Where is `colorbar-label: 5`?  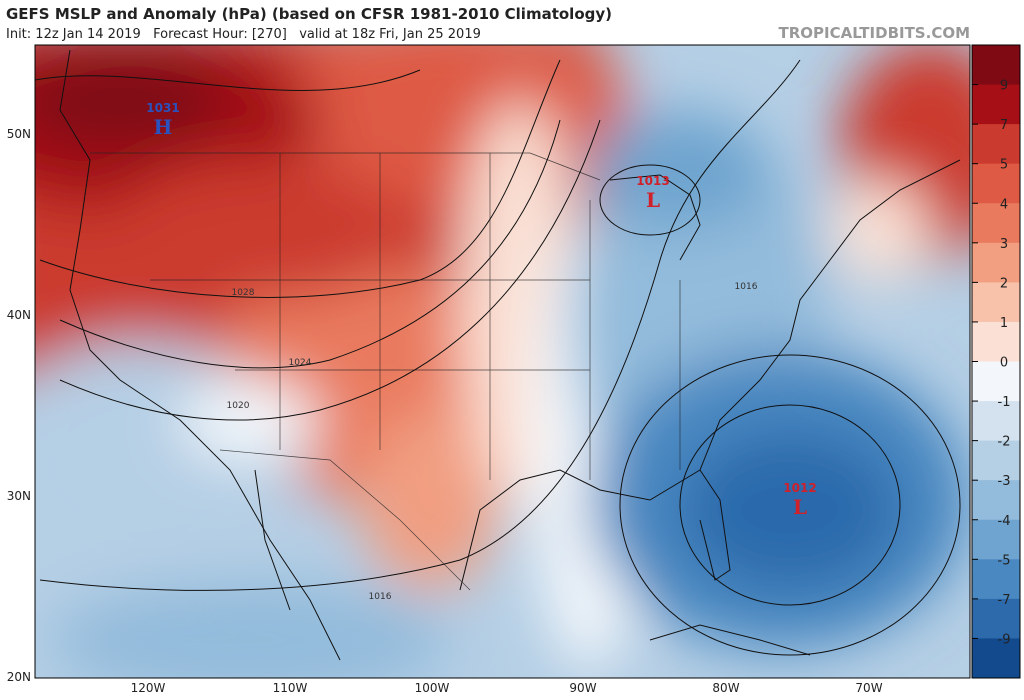 colorbar-label: 5 is located at coordinates (1004, 165).